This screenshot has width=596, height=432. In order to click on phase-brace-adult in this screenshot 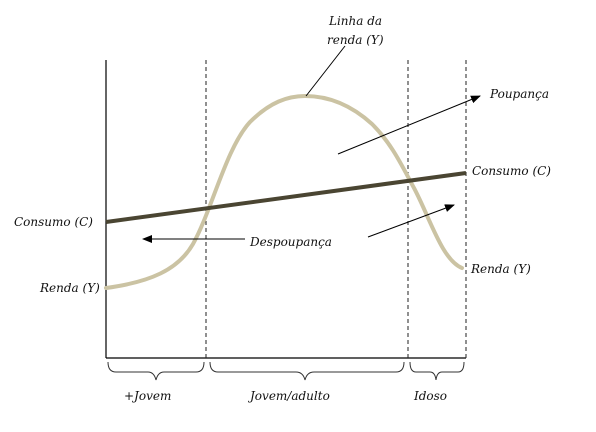, I will do `click(307, 371)`.